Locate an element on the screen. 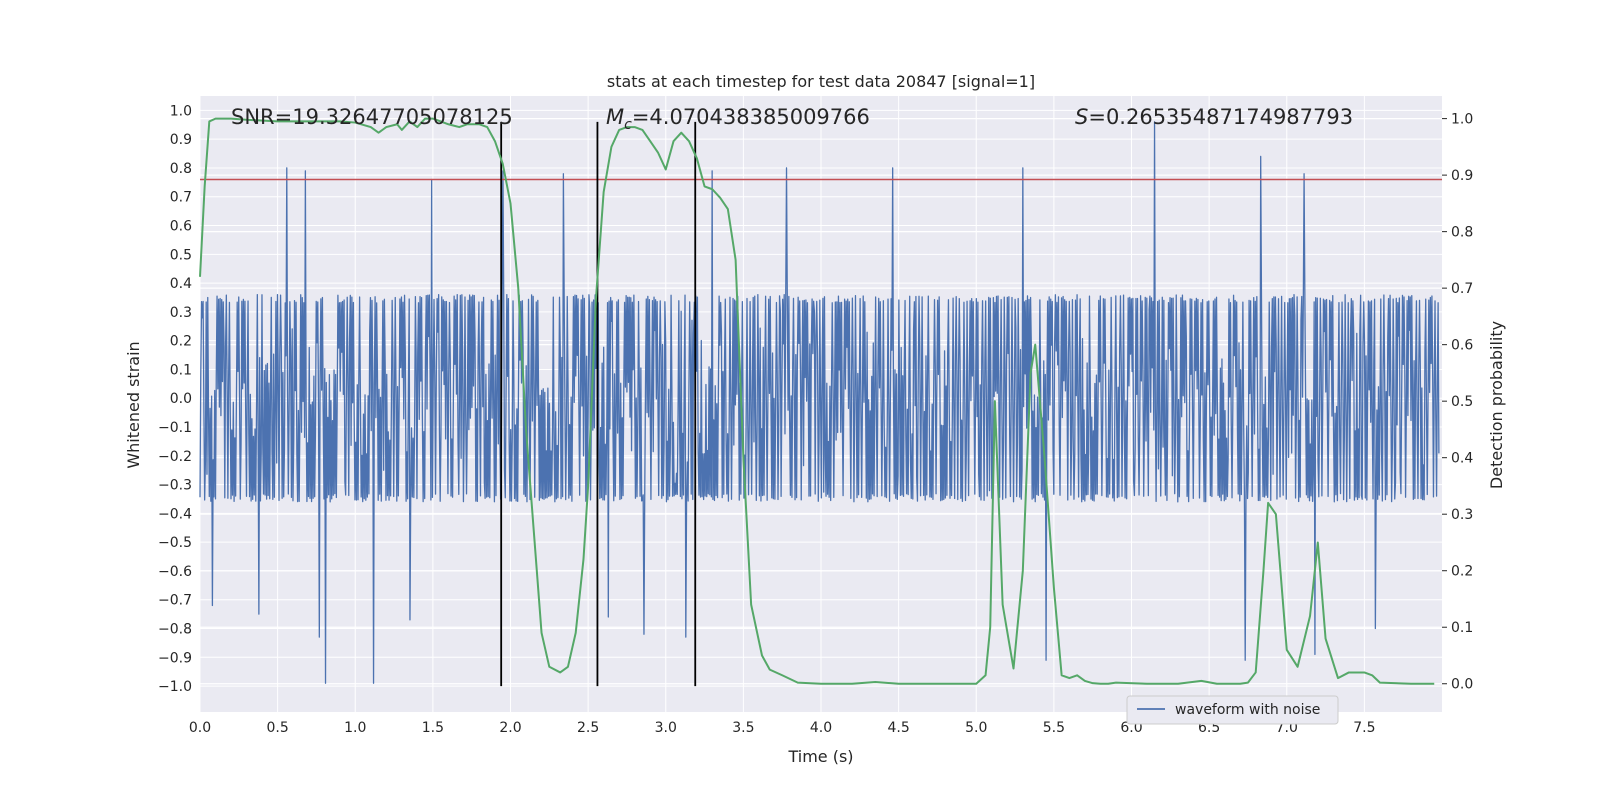 The width and height of the screenshot is (1600, 800). y-tick-label: 0.3 is located at coordinates (181, 313).